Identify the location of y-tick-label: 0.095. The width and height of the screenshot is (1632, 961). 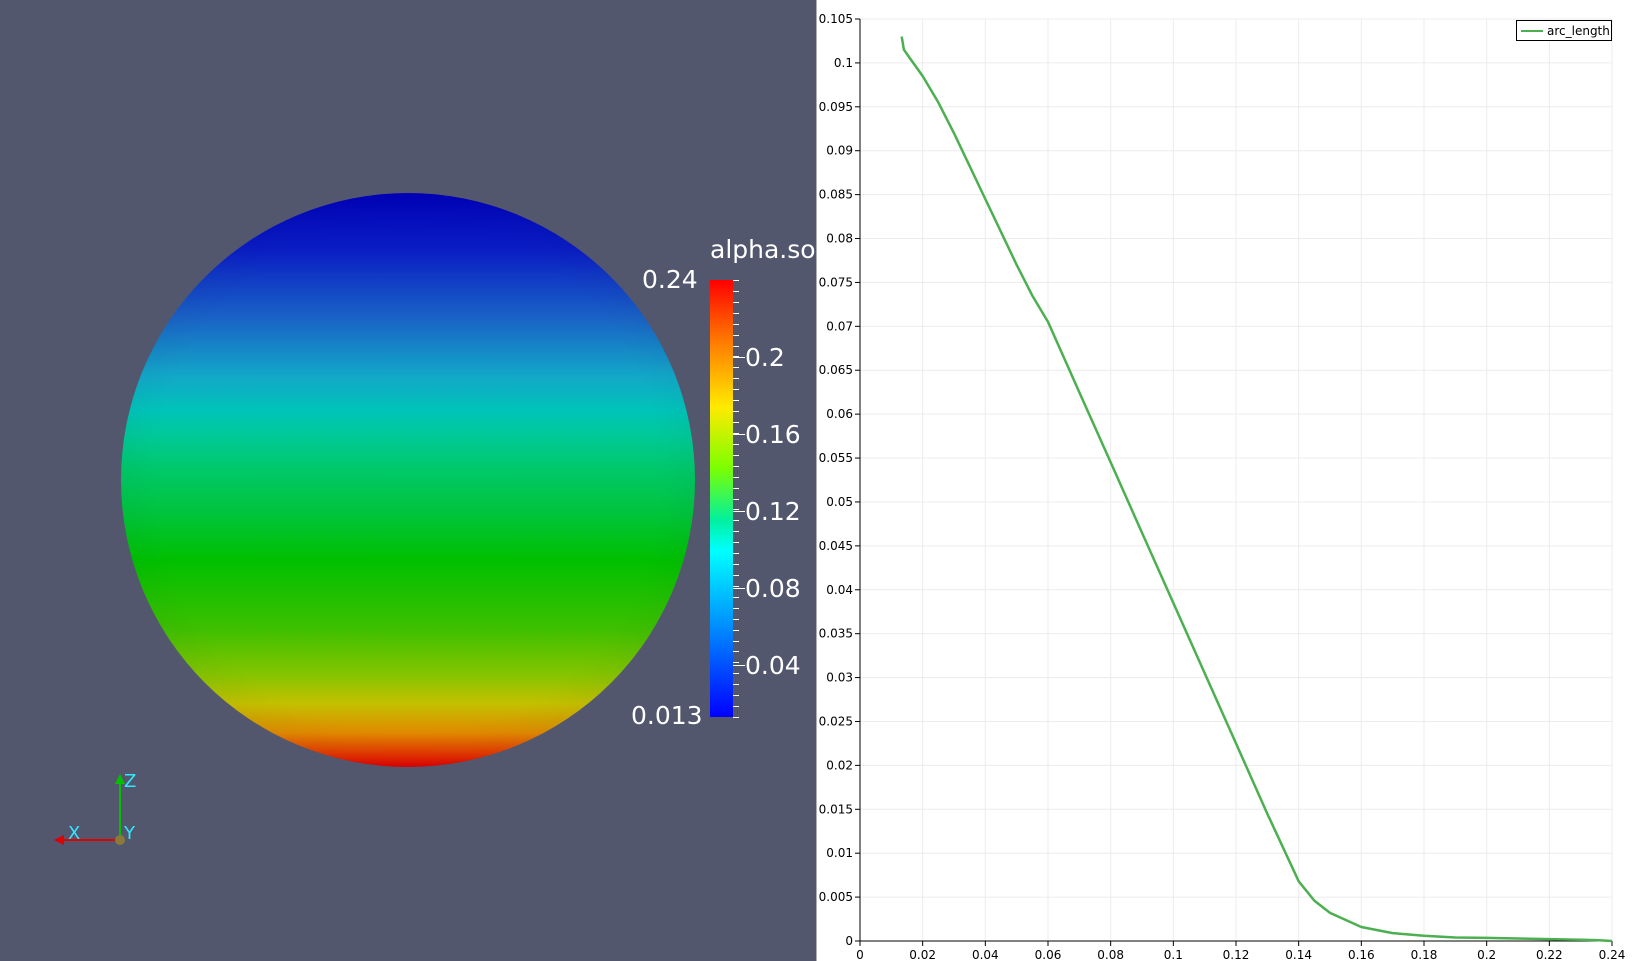
(836, 107).